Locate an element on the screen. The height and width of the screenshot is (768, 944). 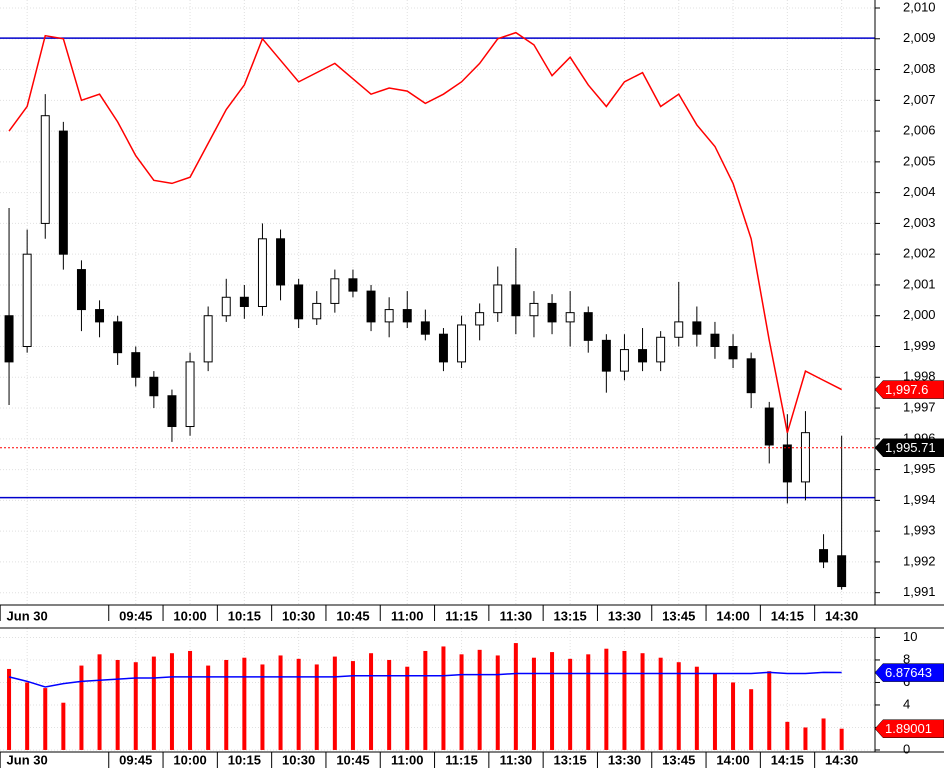
y-tick-label: 2,010 is located at coordinates (919, 7).